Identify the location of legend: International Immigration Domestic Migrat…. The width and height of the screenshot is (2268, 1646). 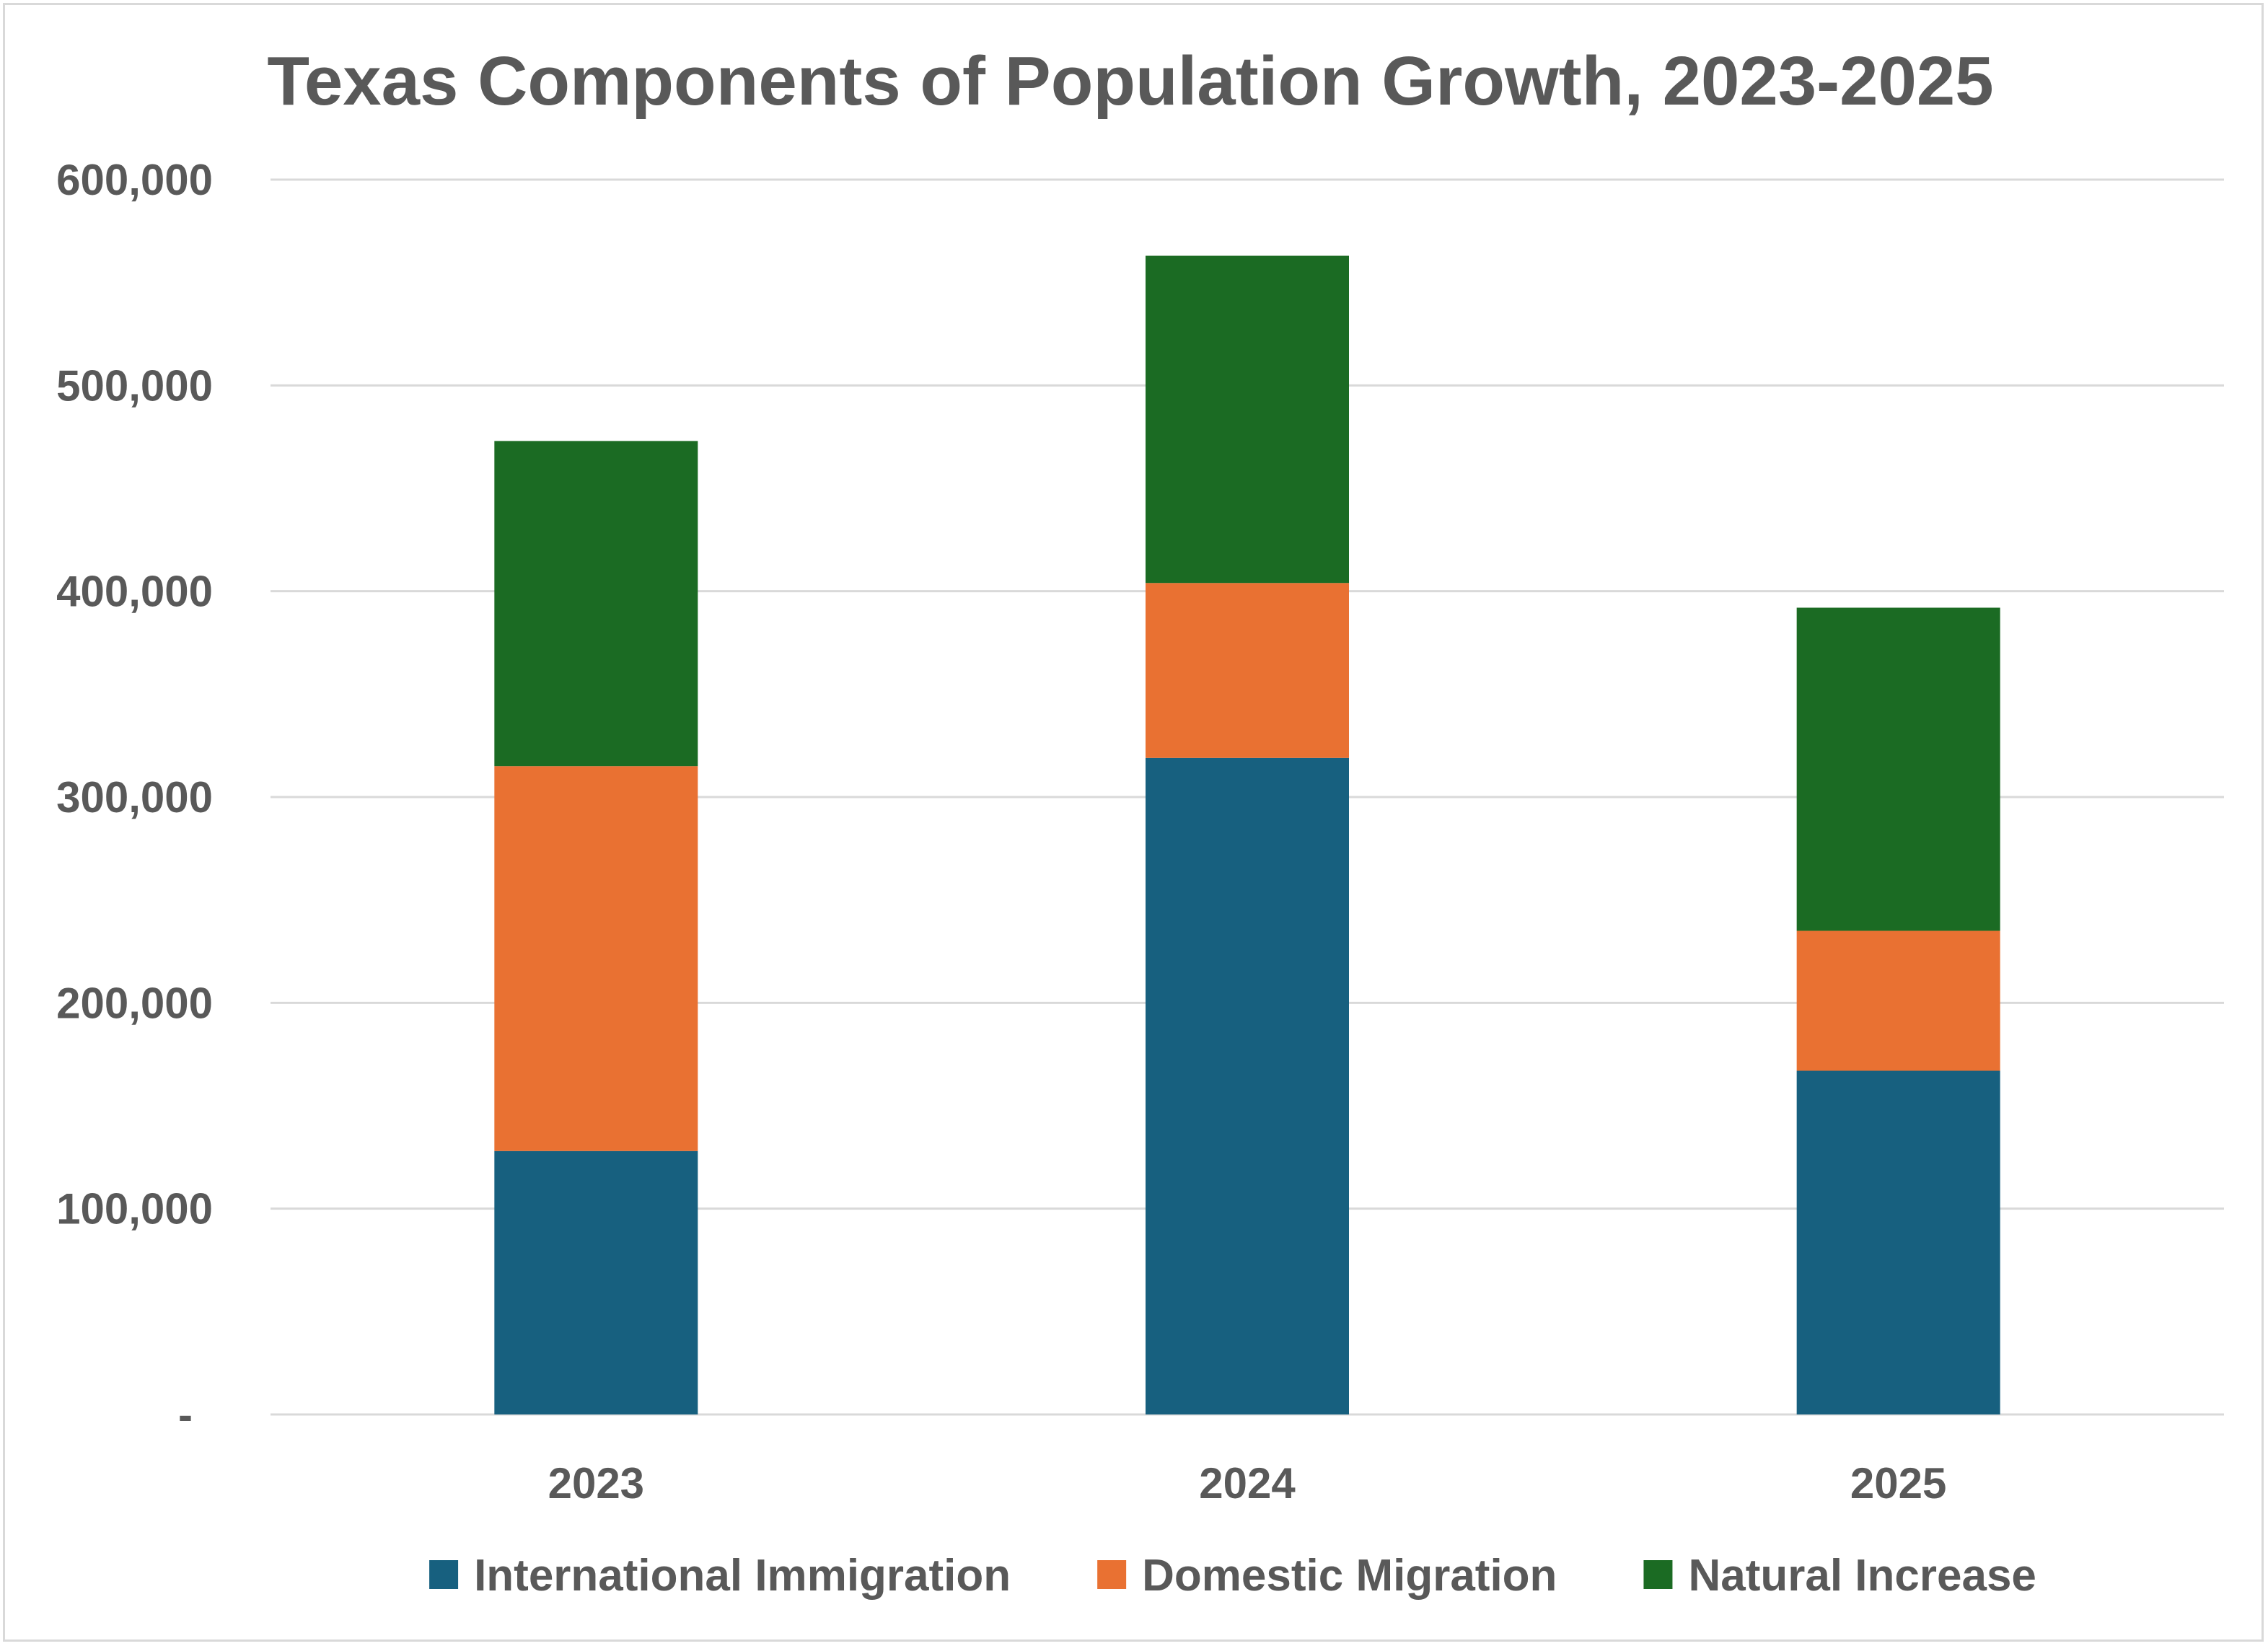
(1232, 1576).